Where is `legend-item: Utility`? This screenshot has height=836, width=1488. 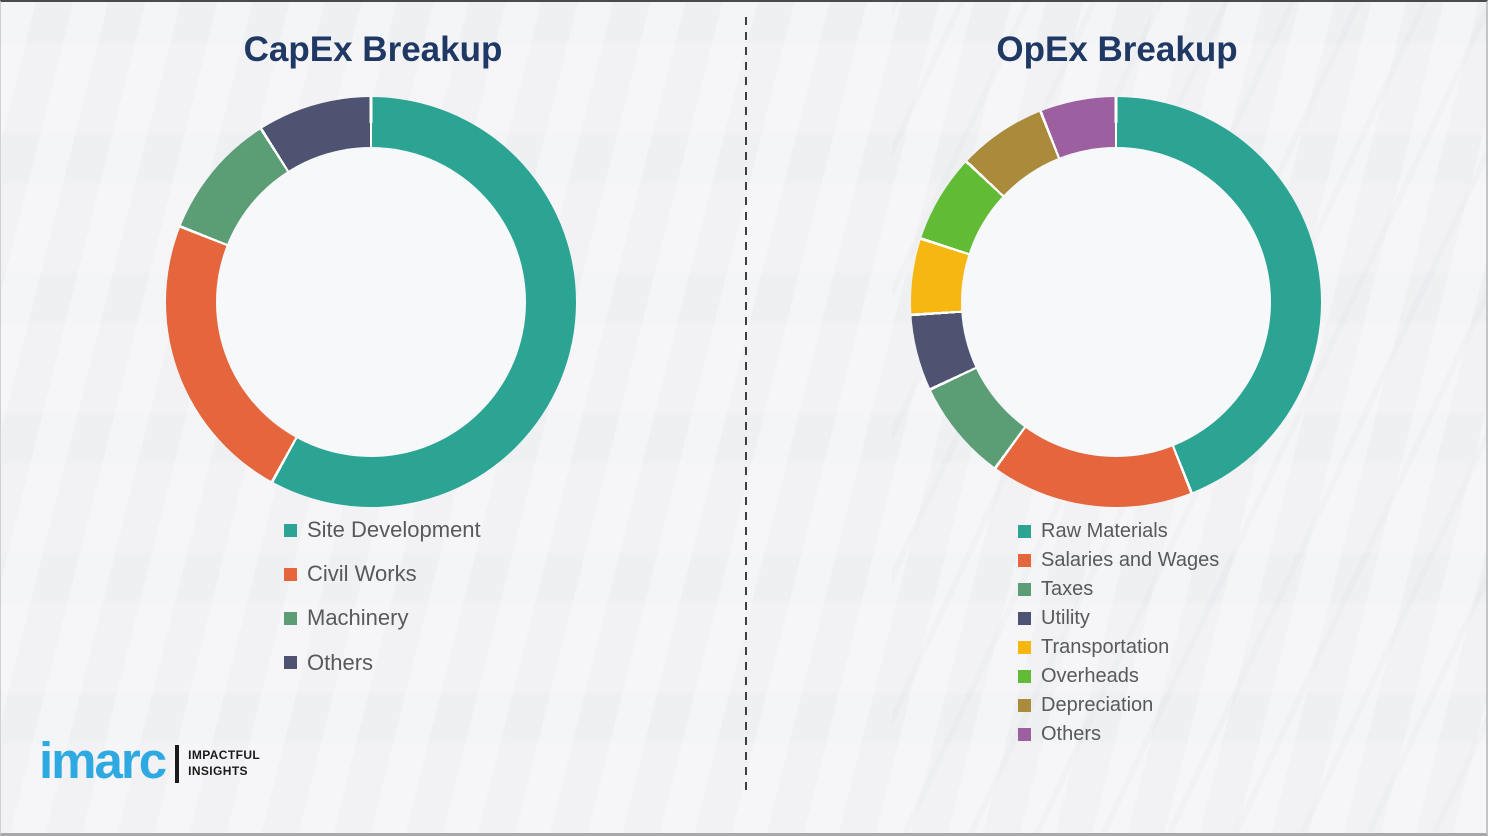 legend-item: Utility is located at coordinates (1118, 618).